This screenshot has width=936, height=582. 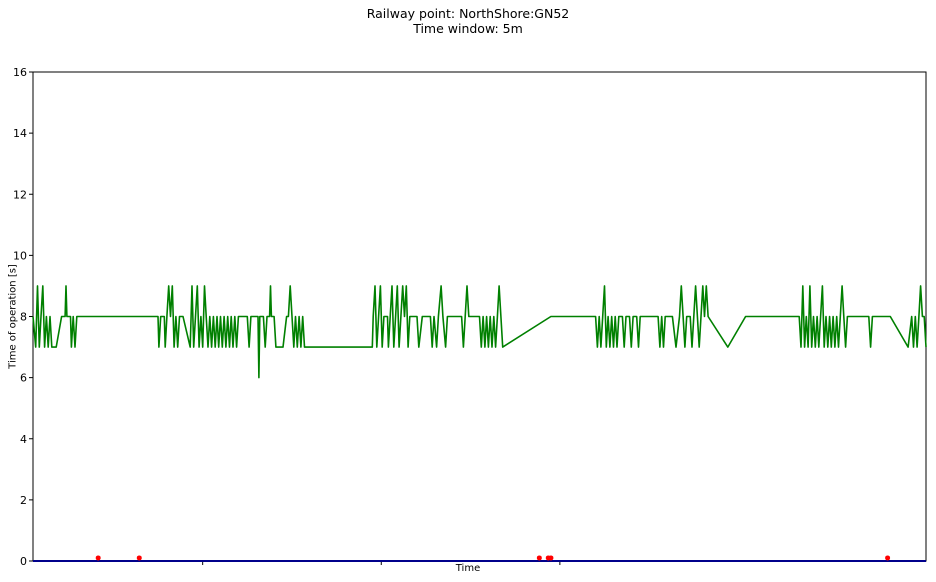 What do you see at coordinates (20, 133) in the screenshot?
I see `y-tick-label: 14` at bounding box center [20, 133].